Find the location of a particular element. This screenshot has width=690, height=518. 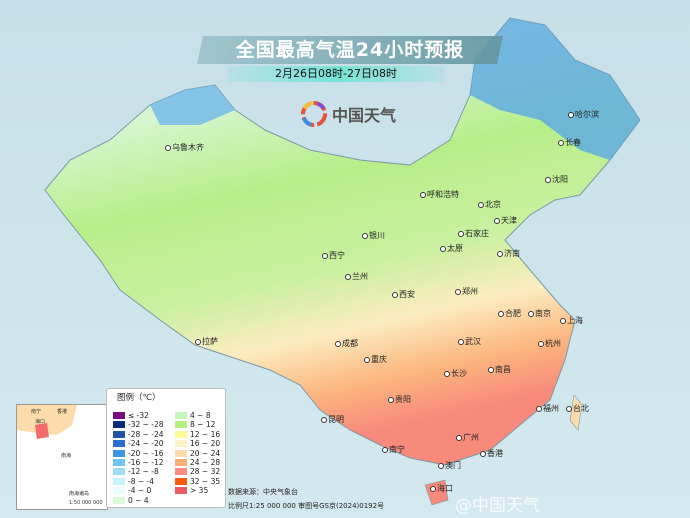

city-name: 乌鲁木齐 is located at coordinates (188, 147).